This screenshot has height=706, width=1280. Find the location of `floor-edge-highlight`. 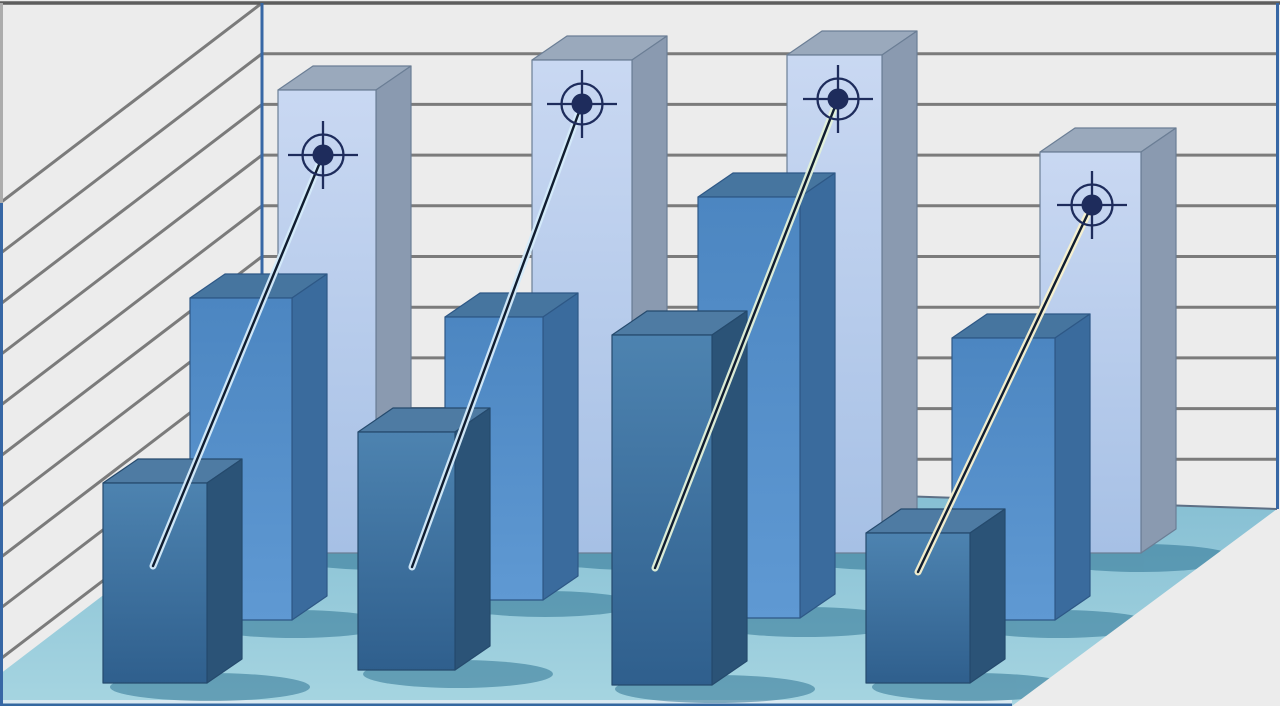

floor-edge-highlight is located at coordinates (506, 702).